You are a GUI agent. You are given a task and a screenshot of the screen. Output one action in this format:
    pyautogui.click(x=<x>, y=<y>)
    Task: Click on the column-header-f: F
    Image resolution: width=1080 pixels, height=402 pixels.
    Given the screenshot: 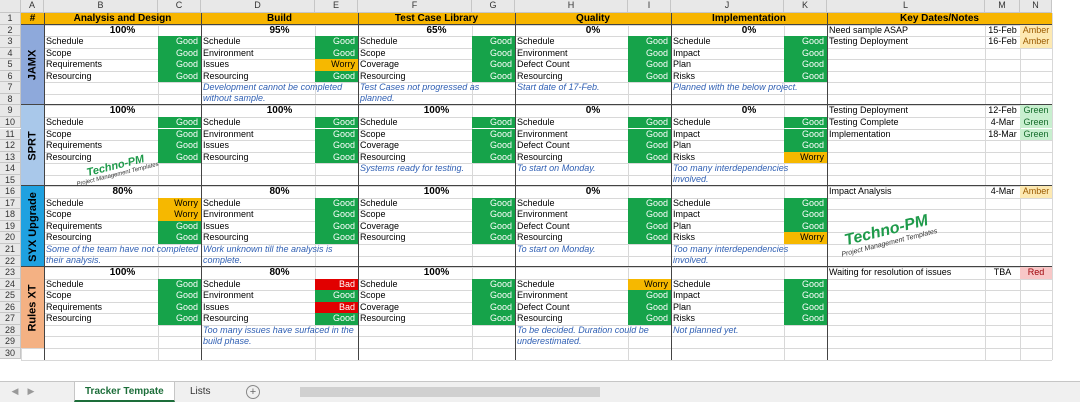 What is the action you would take?
    pyautogui.click(x=415, y=6)
    